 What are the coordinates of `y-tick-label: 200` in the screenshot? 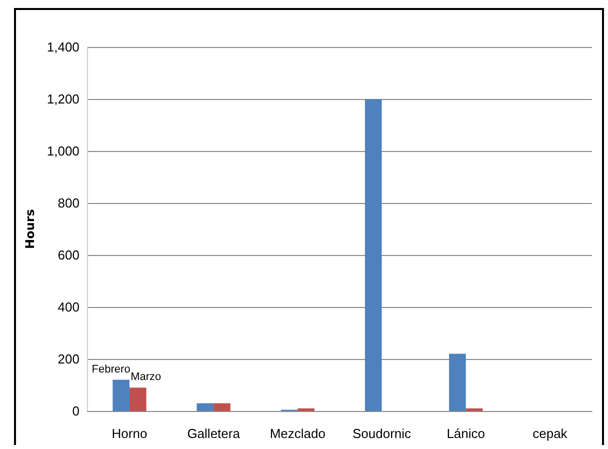 It's located at (69, 359).